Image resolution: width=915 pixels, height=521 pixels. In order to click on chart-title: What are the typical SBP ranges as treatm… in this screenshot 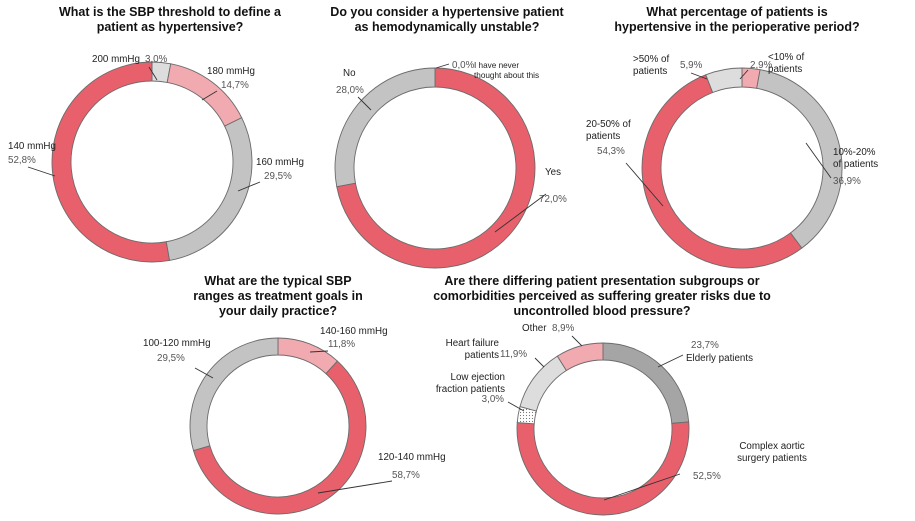, I will do `click(278, 296)`.